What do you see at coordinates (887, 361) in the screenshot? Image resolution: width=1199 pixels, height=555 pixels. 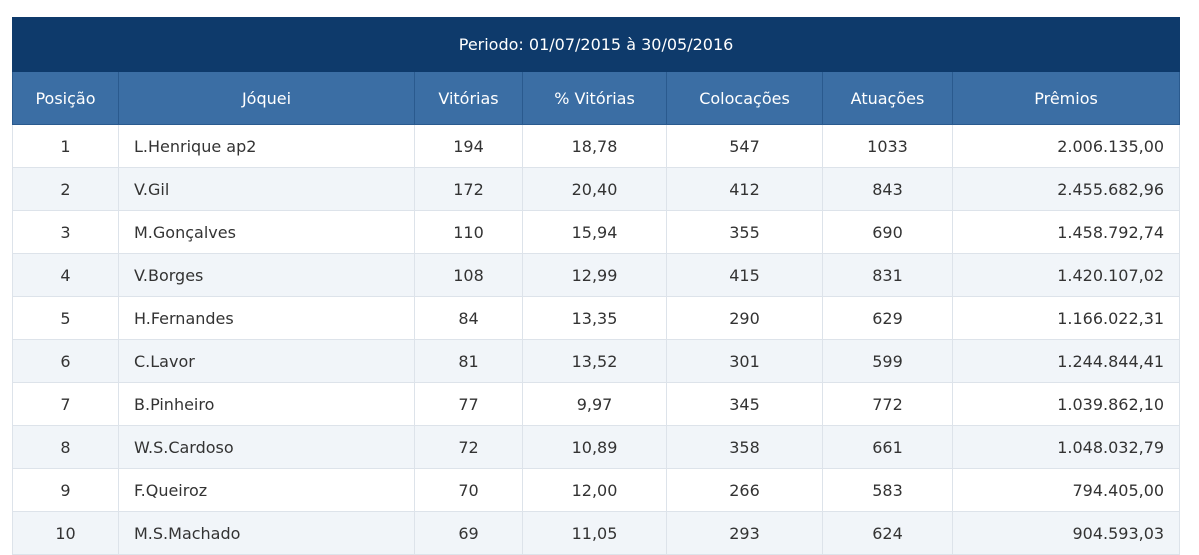 I see `cell-rides: 599` at bounding box center [887, 361].